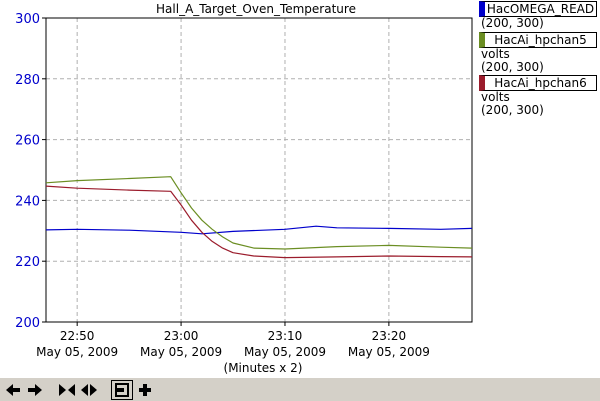  Describe the element at coordinates (181, 336) in the screenshot. I see `x-tick-label: 23:00` at that location.